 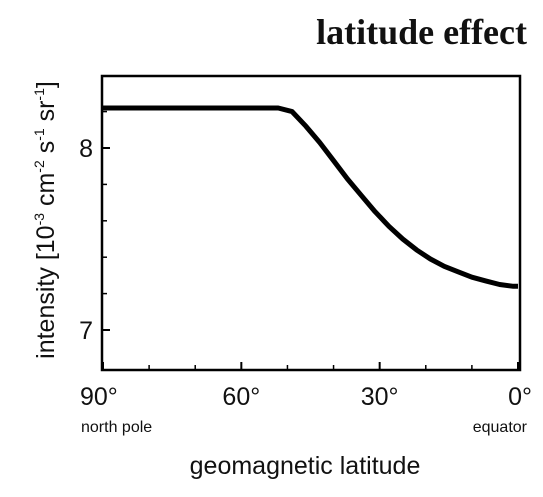 What do you see at coordinates (46, 150) in the screenshot?
I see `y-label-mid2: s` at bounding box center [46, 150].